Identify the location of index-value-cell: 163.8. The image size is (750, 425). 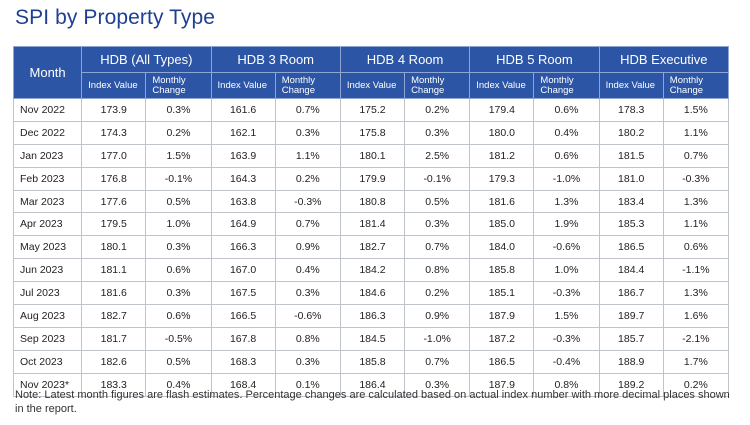
(243, 201).